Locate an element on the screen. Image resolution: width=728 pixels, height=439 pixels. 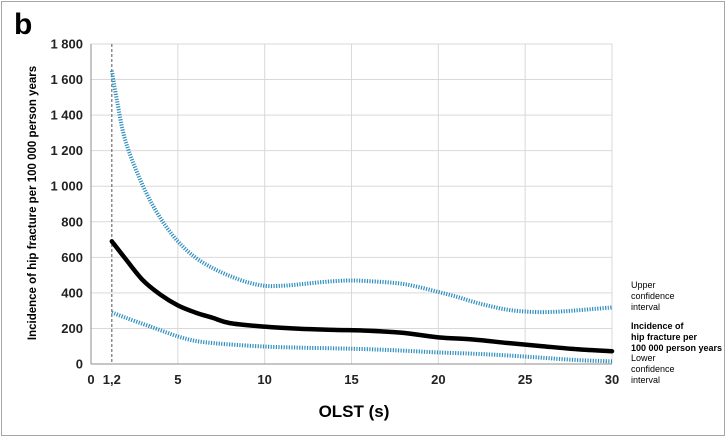
y-tick-label: 1 800 is located at coordinates (66, 44).